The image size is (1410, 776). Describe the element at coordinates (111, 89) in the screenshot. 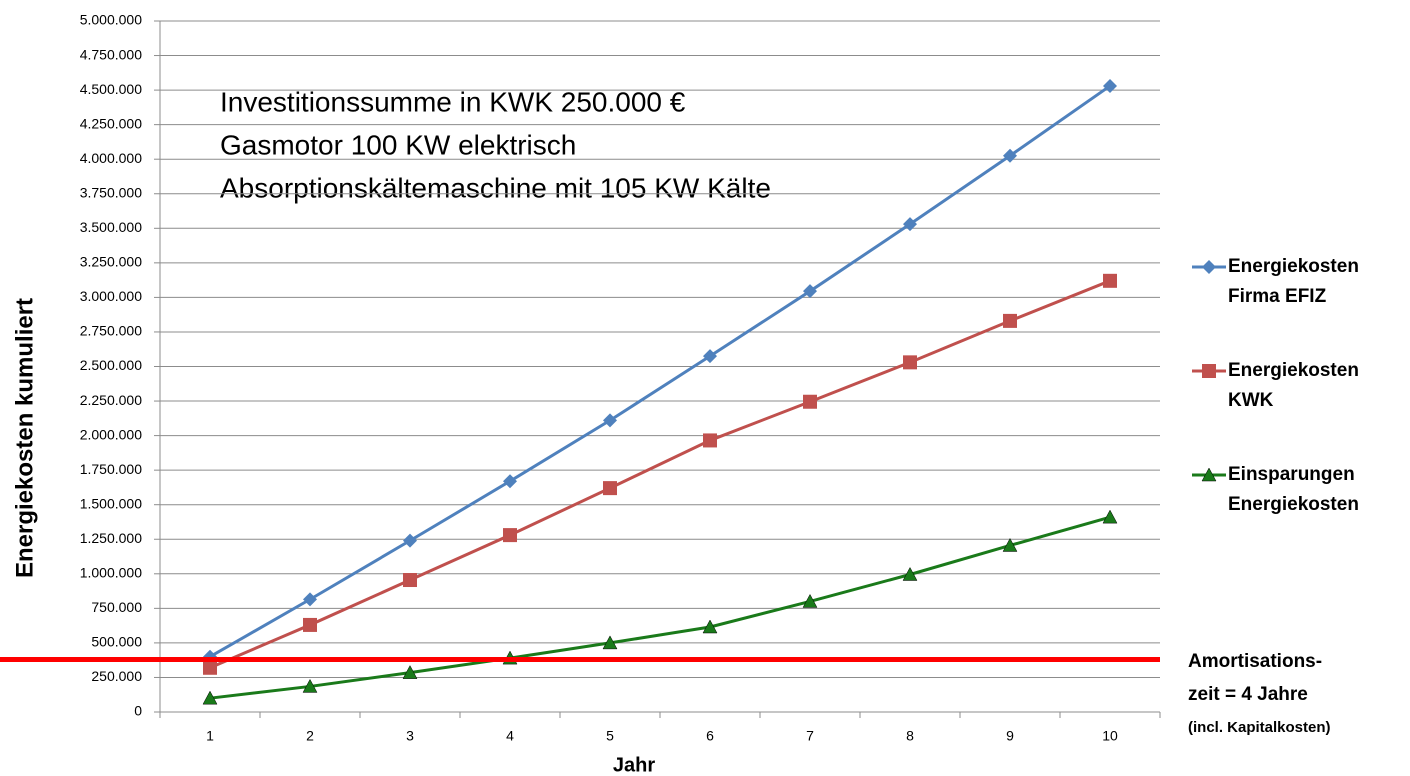

I see `y-tick-label: 4.500.000` at that location.